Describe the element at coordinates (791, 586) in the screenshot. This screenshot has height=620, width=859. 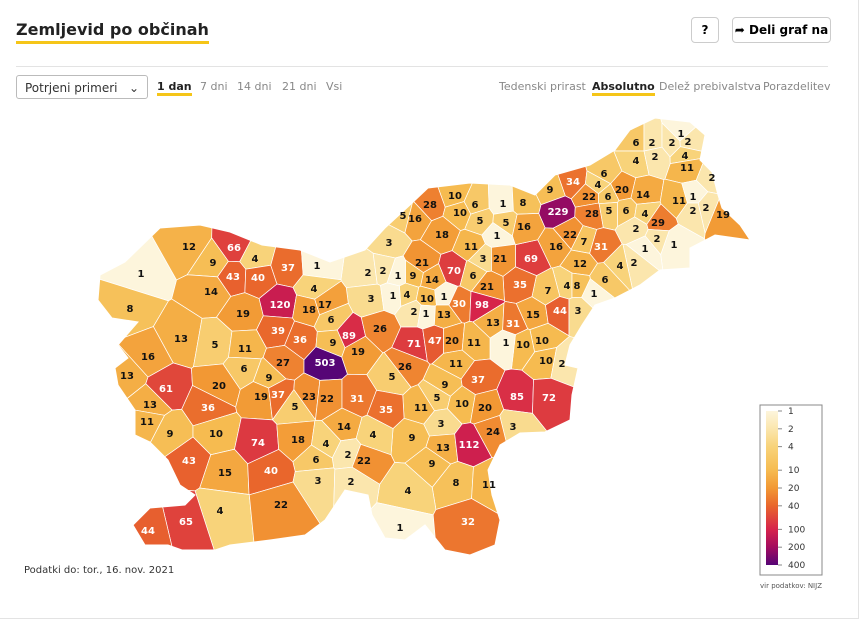
I see `source: vir podatkov: NIJZ` at that location.